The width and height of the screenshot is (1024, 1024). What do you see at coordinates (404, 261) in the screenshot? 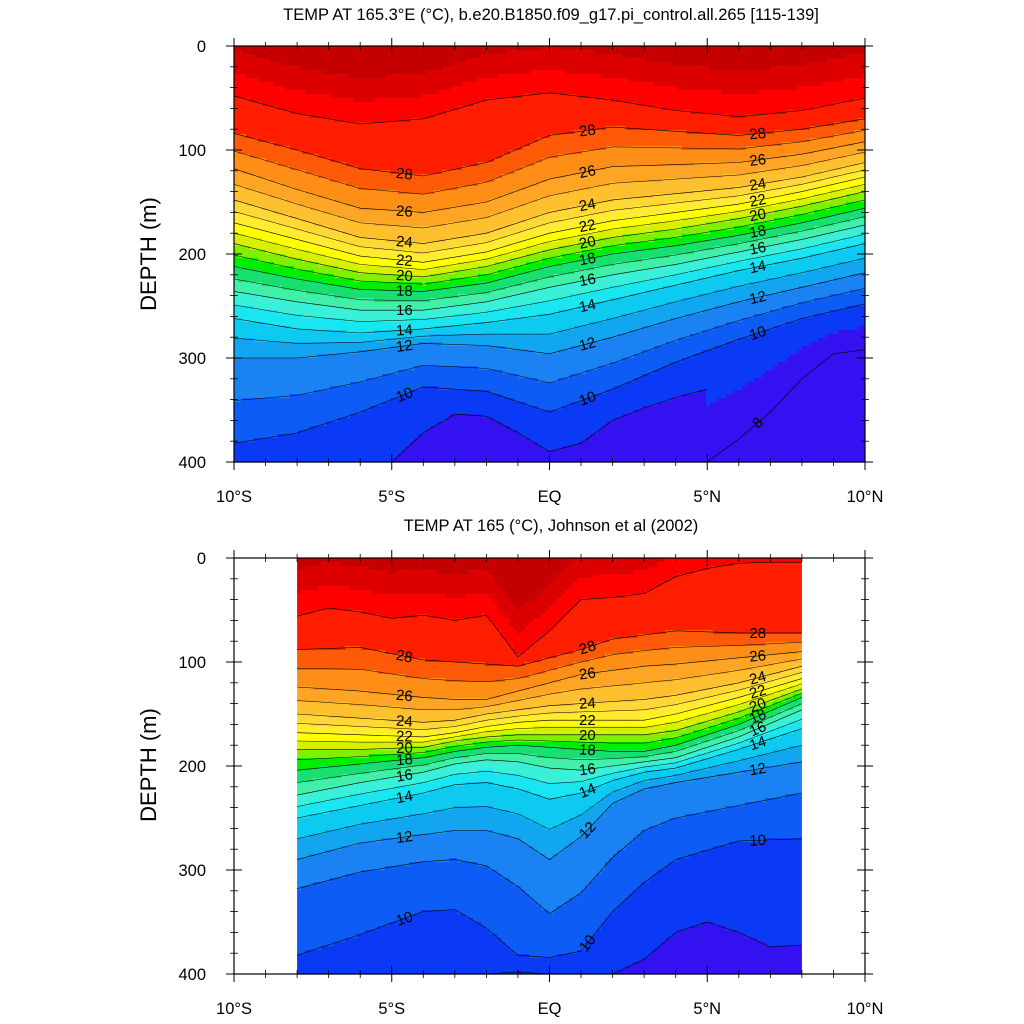
I see `contour-label-text: 22` at bounding box center [404, 261].